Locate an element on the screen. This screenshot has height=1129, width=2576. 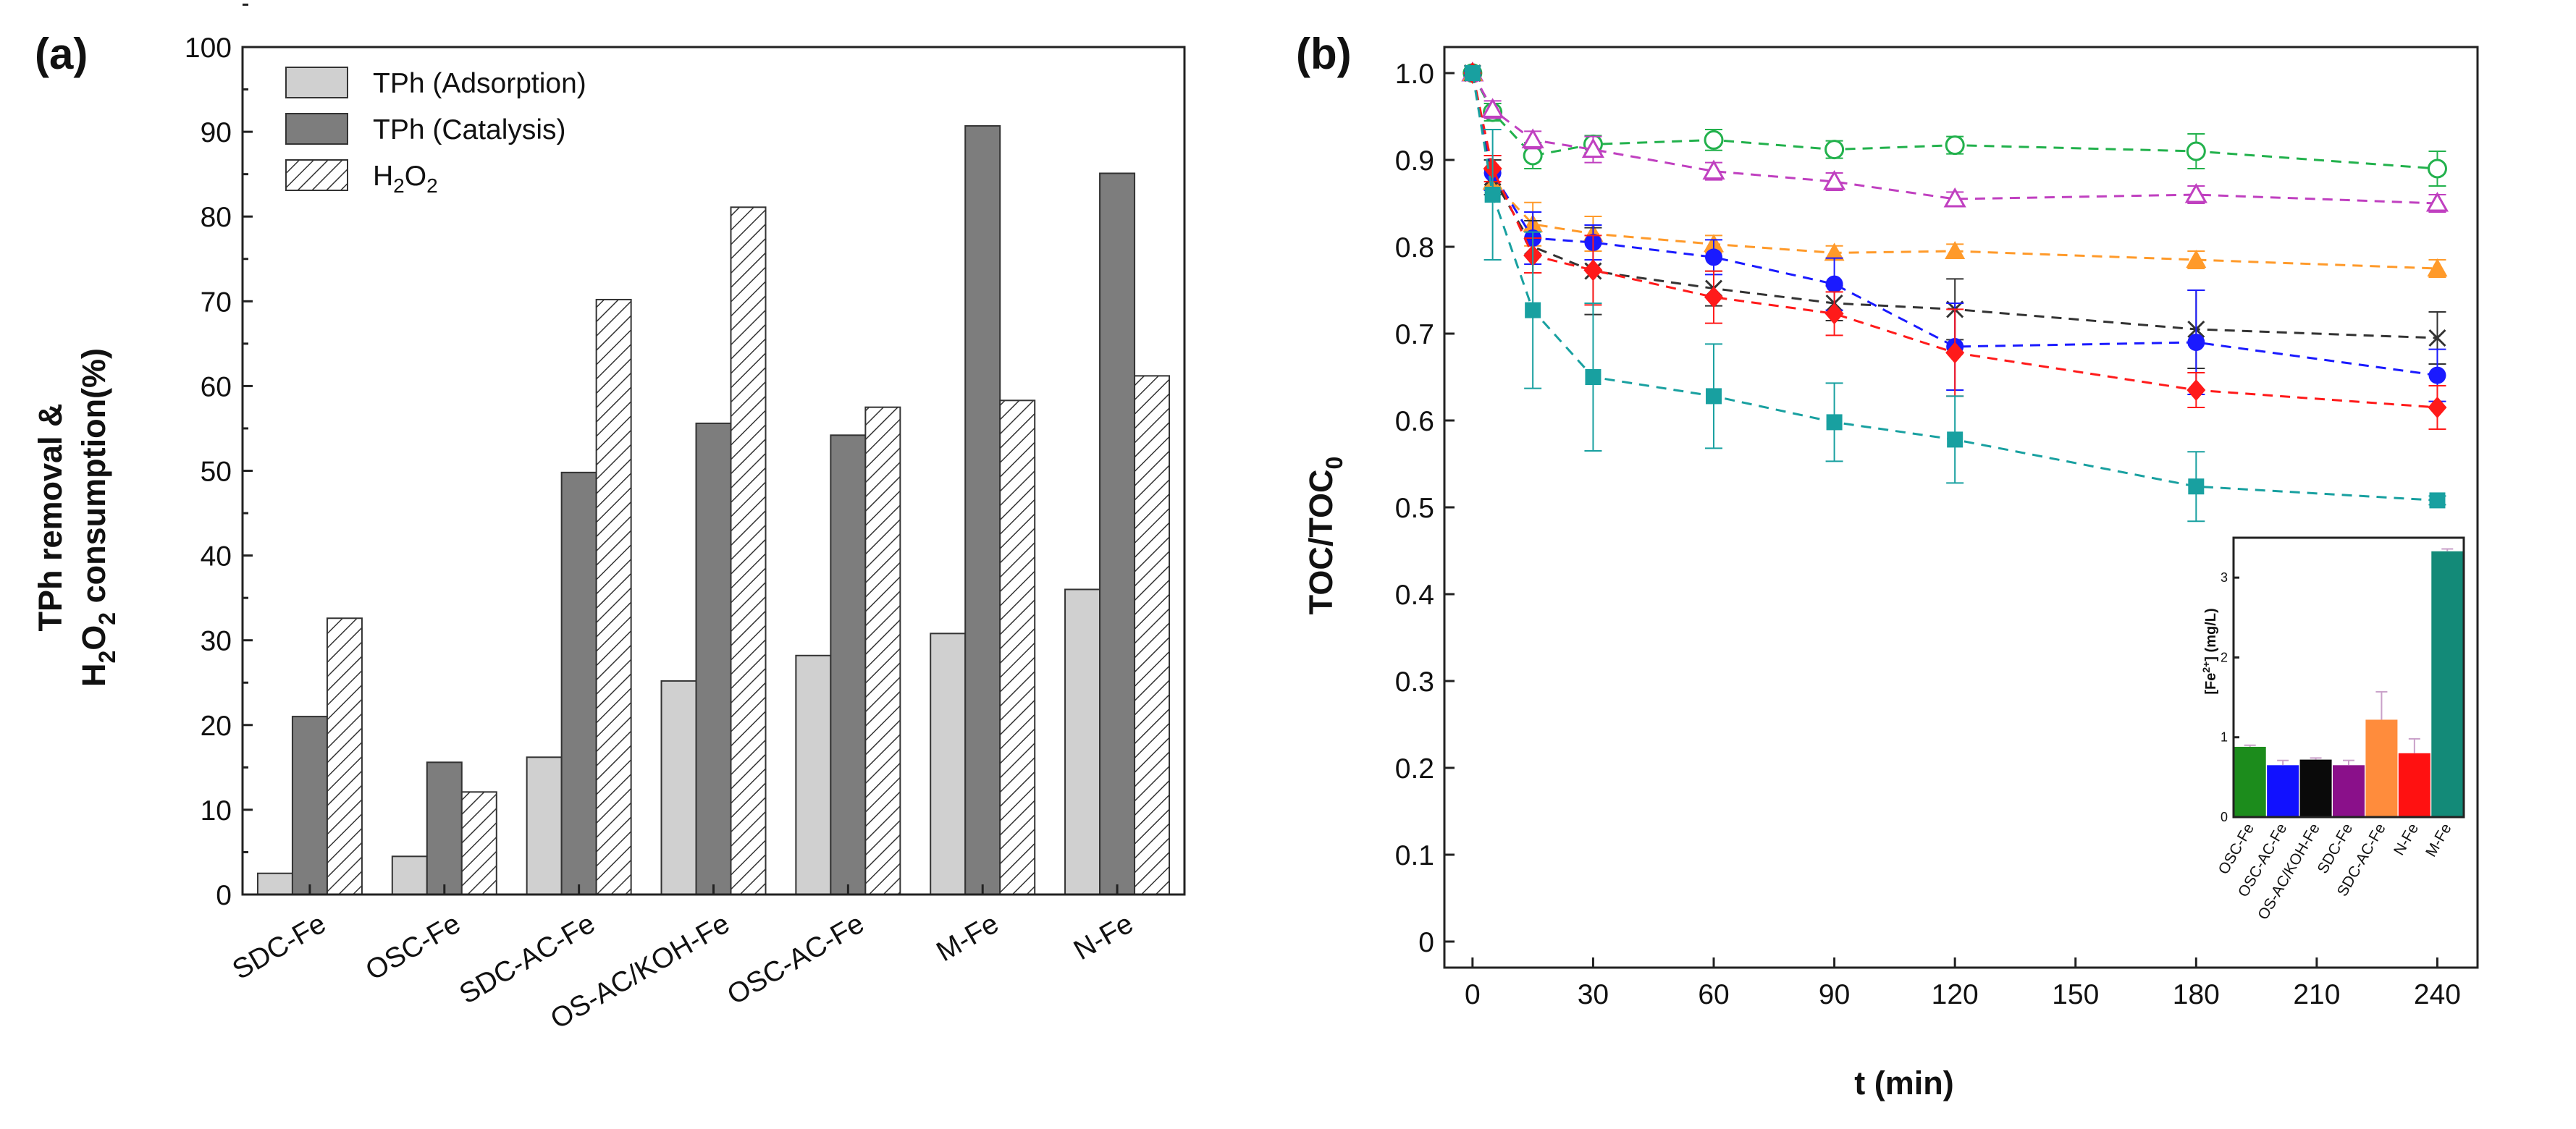
a-ytick-label: 10 is located at coordinates (216, 810).